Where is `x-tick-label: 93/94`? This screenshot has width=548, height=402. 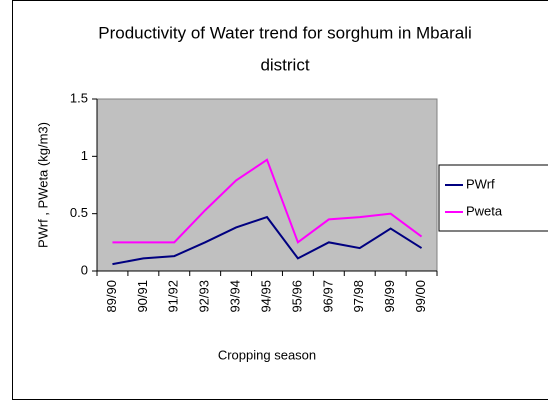
x-tick-label: 93/94 is located at coordinates (235, 296).